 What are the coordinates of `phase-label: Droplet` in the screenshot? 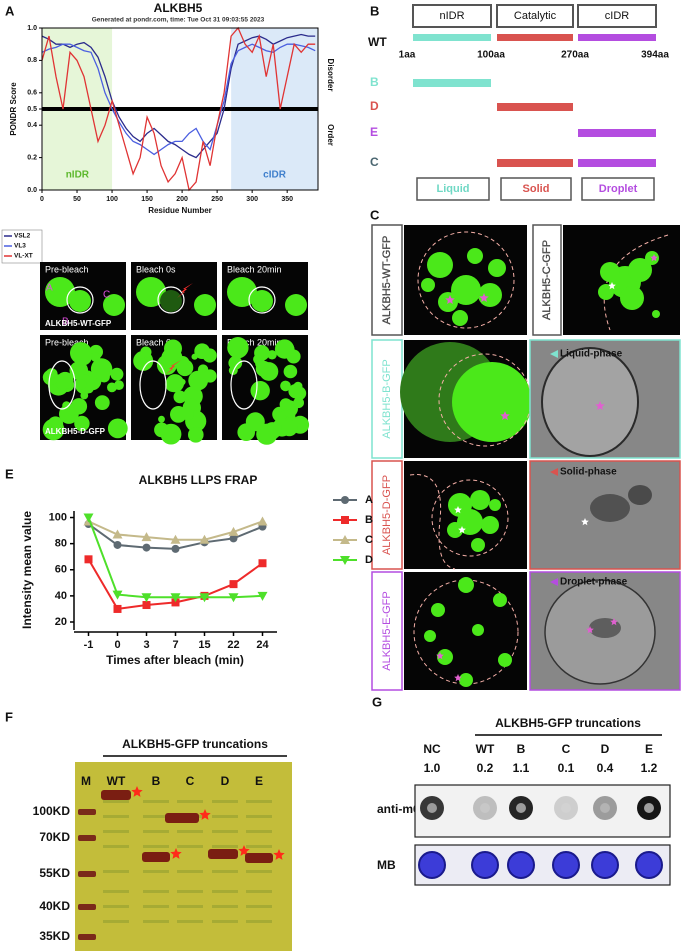 It's located at (618, 189).